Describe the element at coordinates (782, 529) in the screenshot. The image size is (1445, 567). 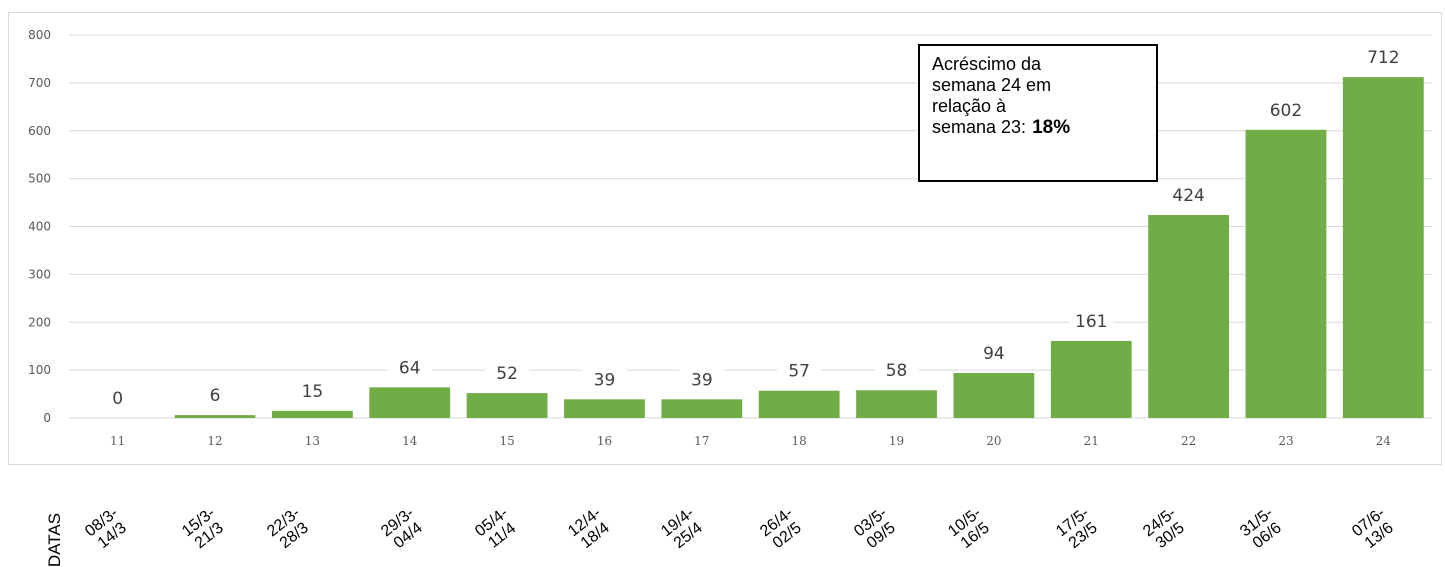
I see `date-range-label: 26/4- 02/5` at that location.